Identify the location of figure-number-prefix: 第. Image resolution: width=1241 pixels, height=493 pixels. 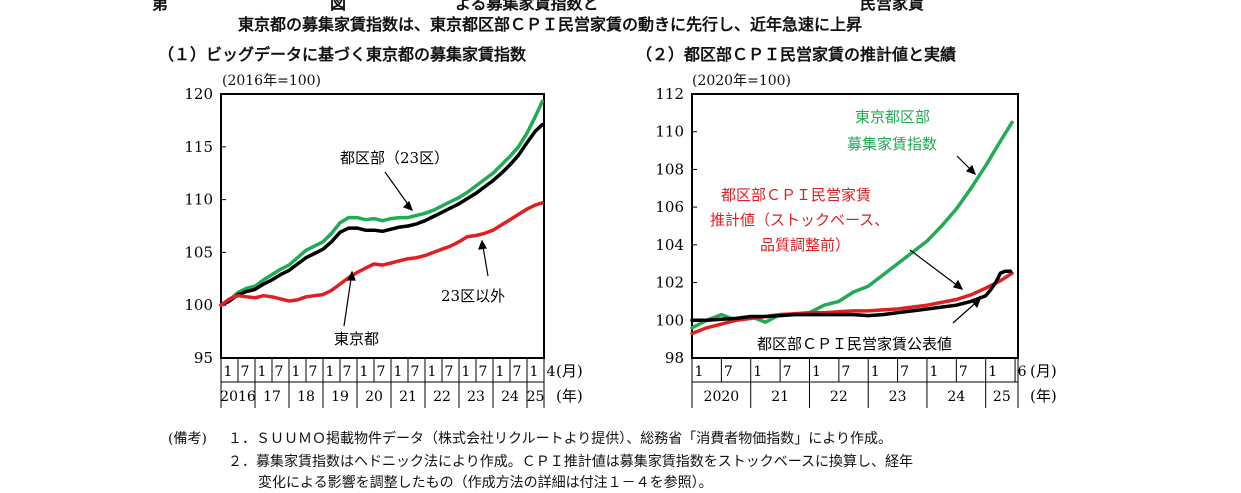
(160, 6).